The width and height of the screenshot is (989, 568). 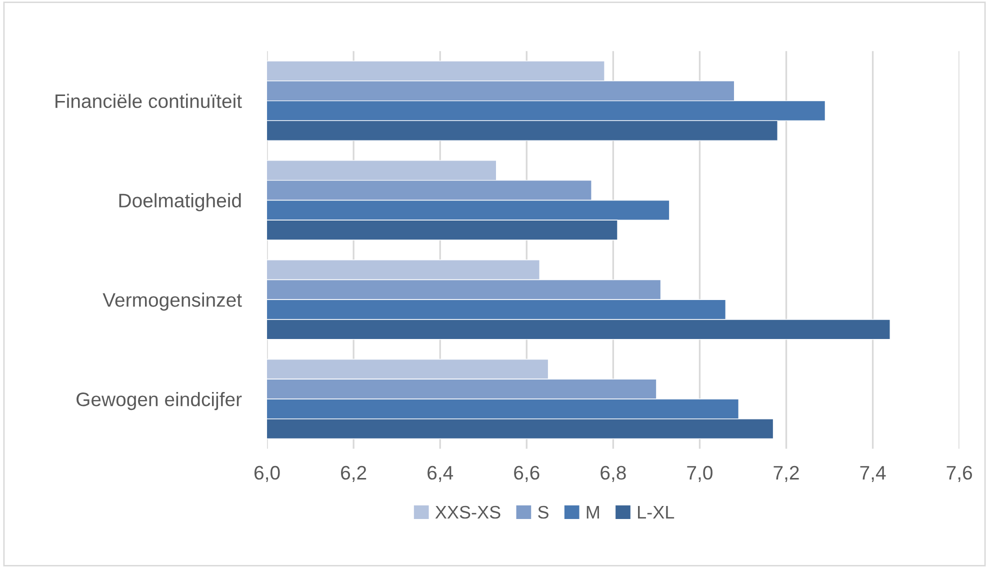 I want to click on y-tick-label: Doelmatigheid, so click(x=180, y=202).